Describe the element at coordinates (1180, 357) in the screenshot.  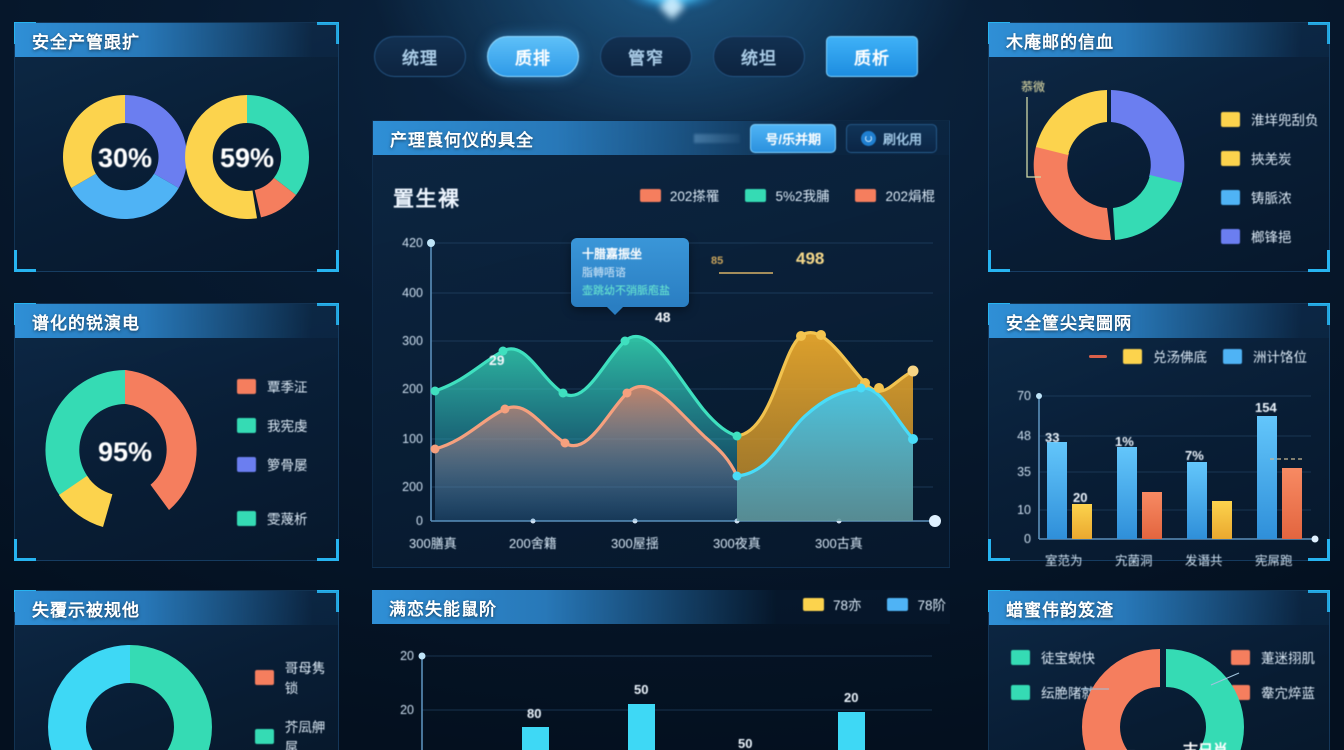
I see `legend-label: 兑汤佛底` at that location.